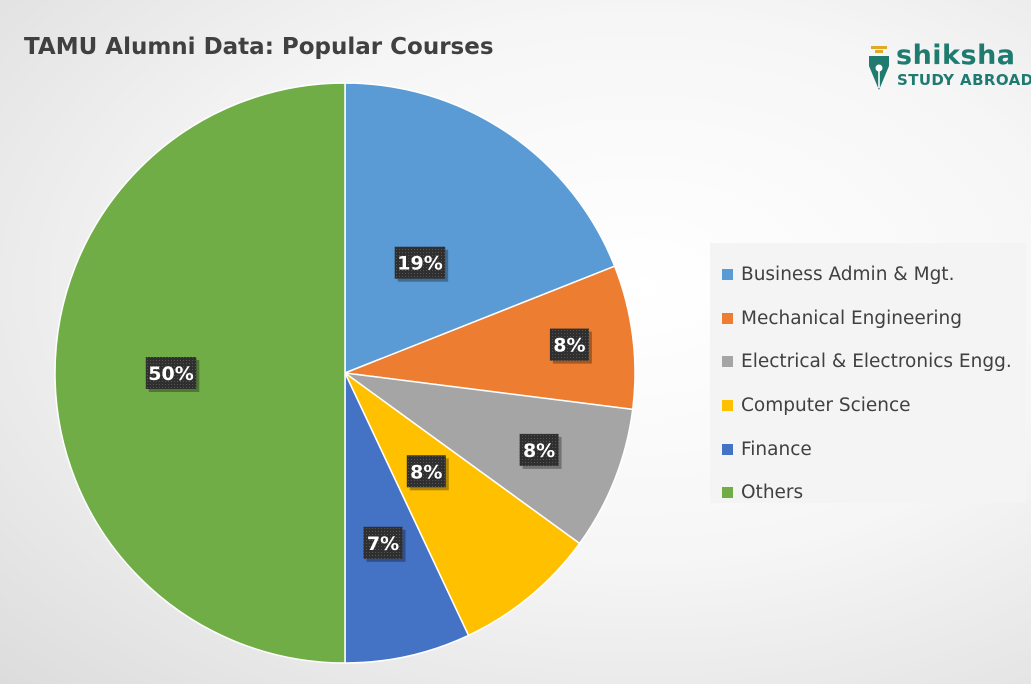  I want to click on logo-brand-text: shiksha, so click(956, 55).